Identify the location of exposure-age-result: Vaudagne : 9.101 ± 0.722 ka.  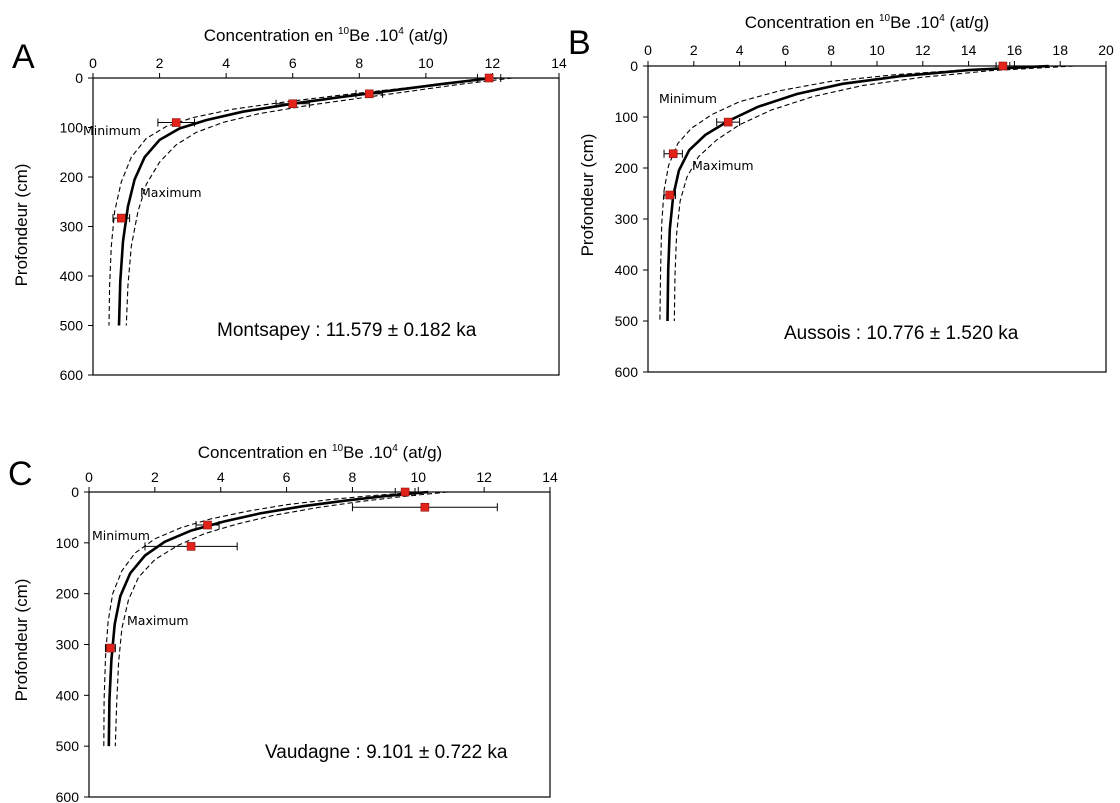
(386, 752).